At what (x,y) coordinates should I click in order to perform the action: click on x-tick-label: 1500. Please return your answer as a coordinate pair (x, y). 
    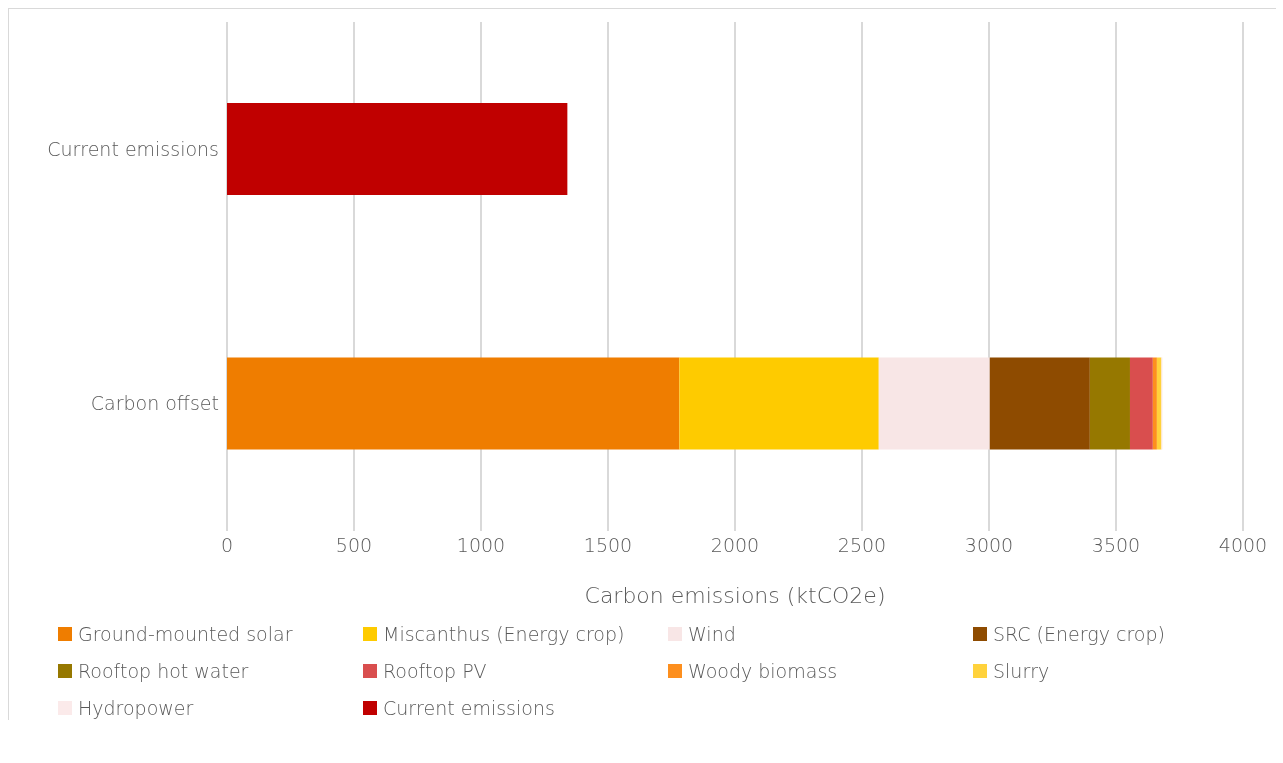
    Looking at the image, I should click on (608, 545).